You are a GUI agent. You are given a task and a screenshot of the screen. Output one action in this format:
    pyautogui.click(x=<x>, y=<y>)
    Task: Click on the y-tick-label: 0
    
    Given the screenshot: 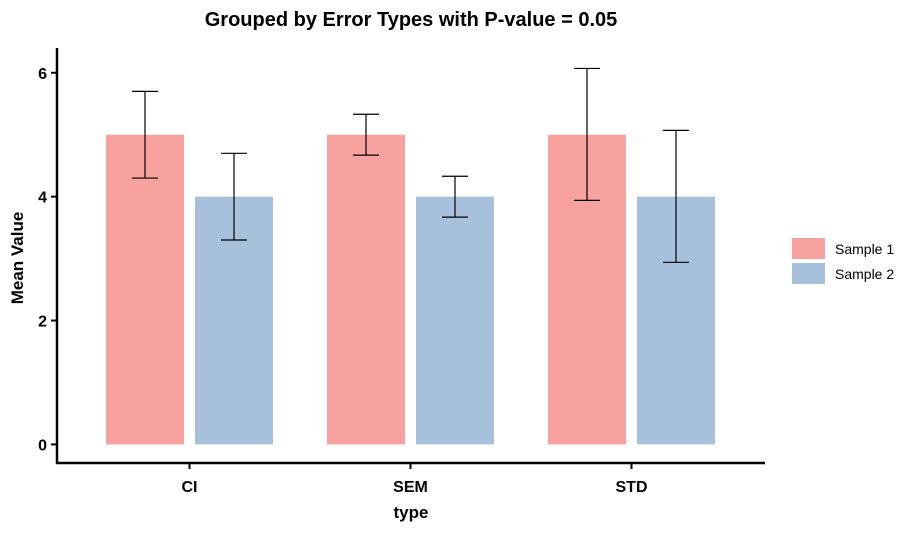 What is the action you would take?
    pyautogui.click(x=42, y=445)
    